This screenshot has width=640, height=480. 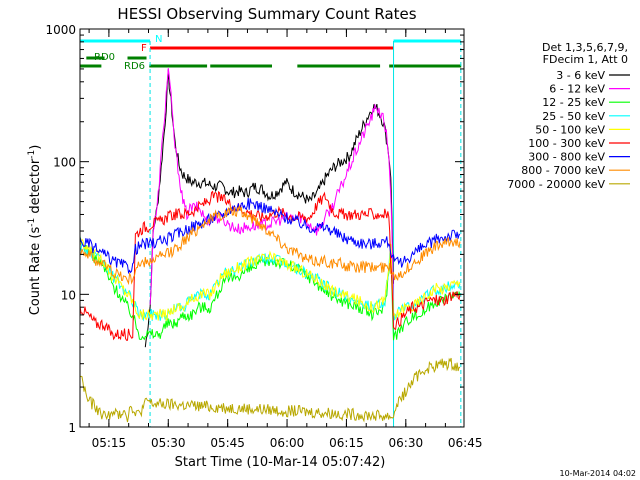 What do you see at coordinates (266, 14) in the screenshot?
I see `chart-title: HESSI Observing Summary Count Rates` at bounding box center [266, 14].